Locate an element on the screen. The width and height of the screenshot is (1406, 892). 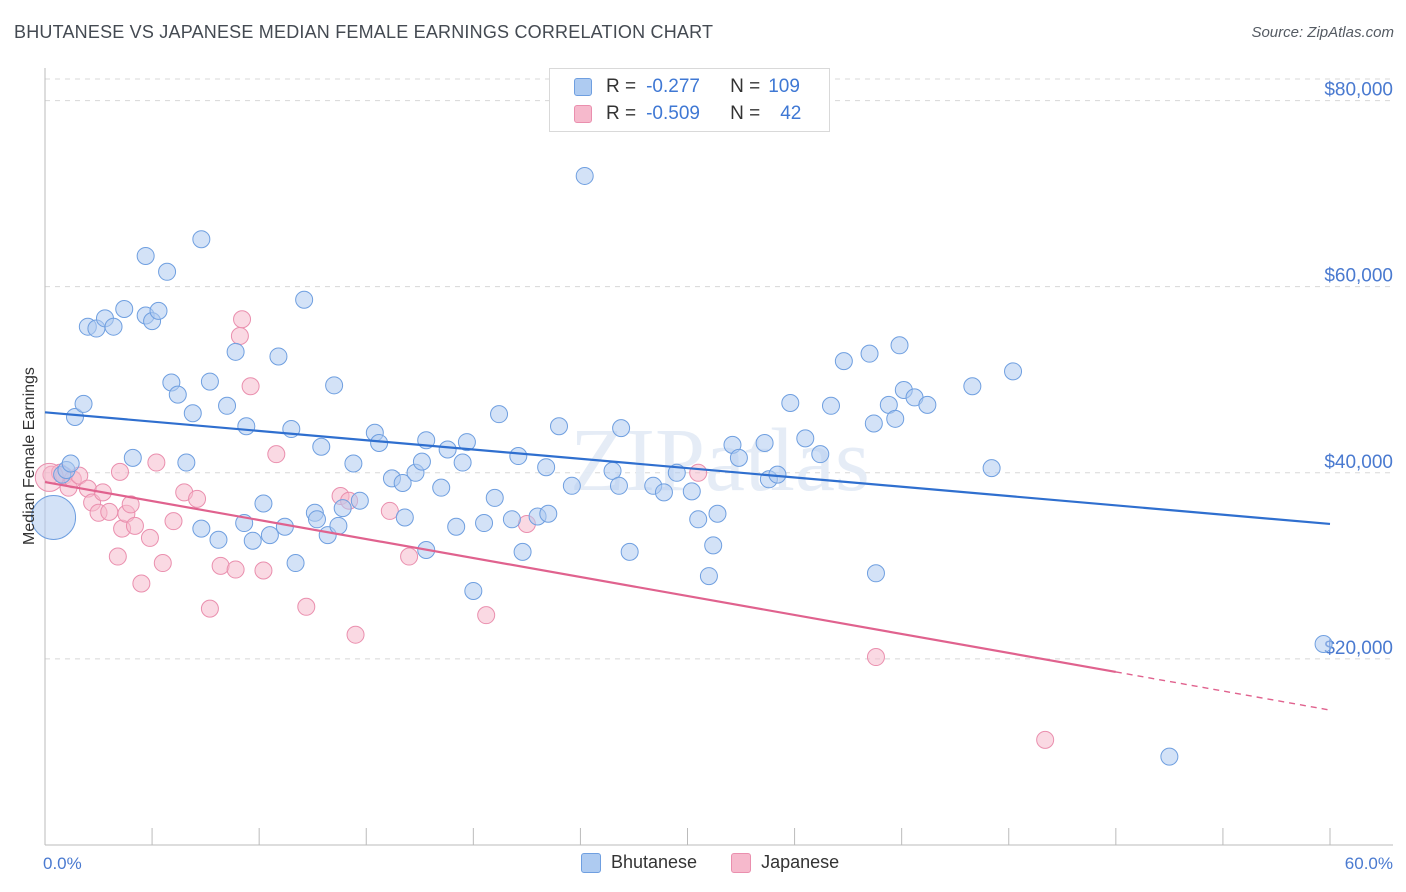
series-legend: Bhutanese Japanese is located at coordinates (727, 862).